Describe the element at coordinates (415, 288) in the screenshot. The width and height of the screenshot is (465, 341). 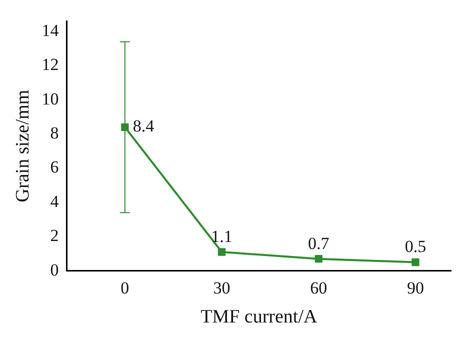
I see `x-tick-label: 90` at that location.